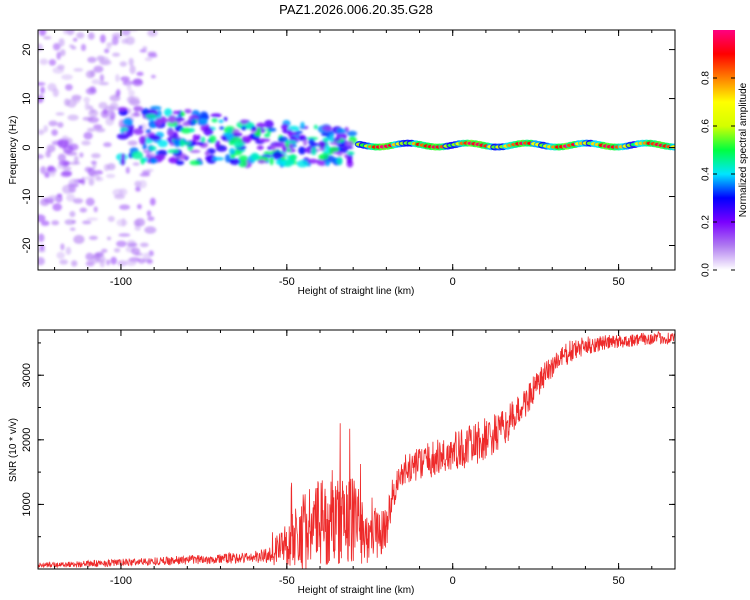 This screenshot has height=600, width=750. I want to click on snr-y-label: SNR (10 * v/v), so click(13, 450).